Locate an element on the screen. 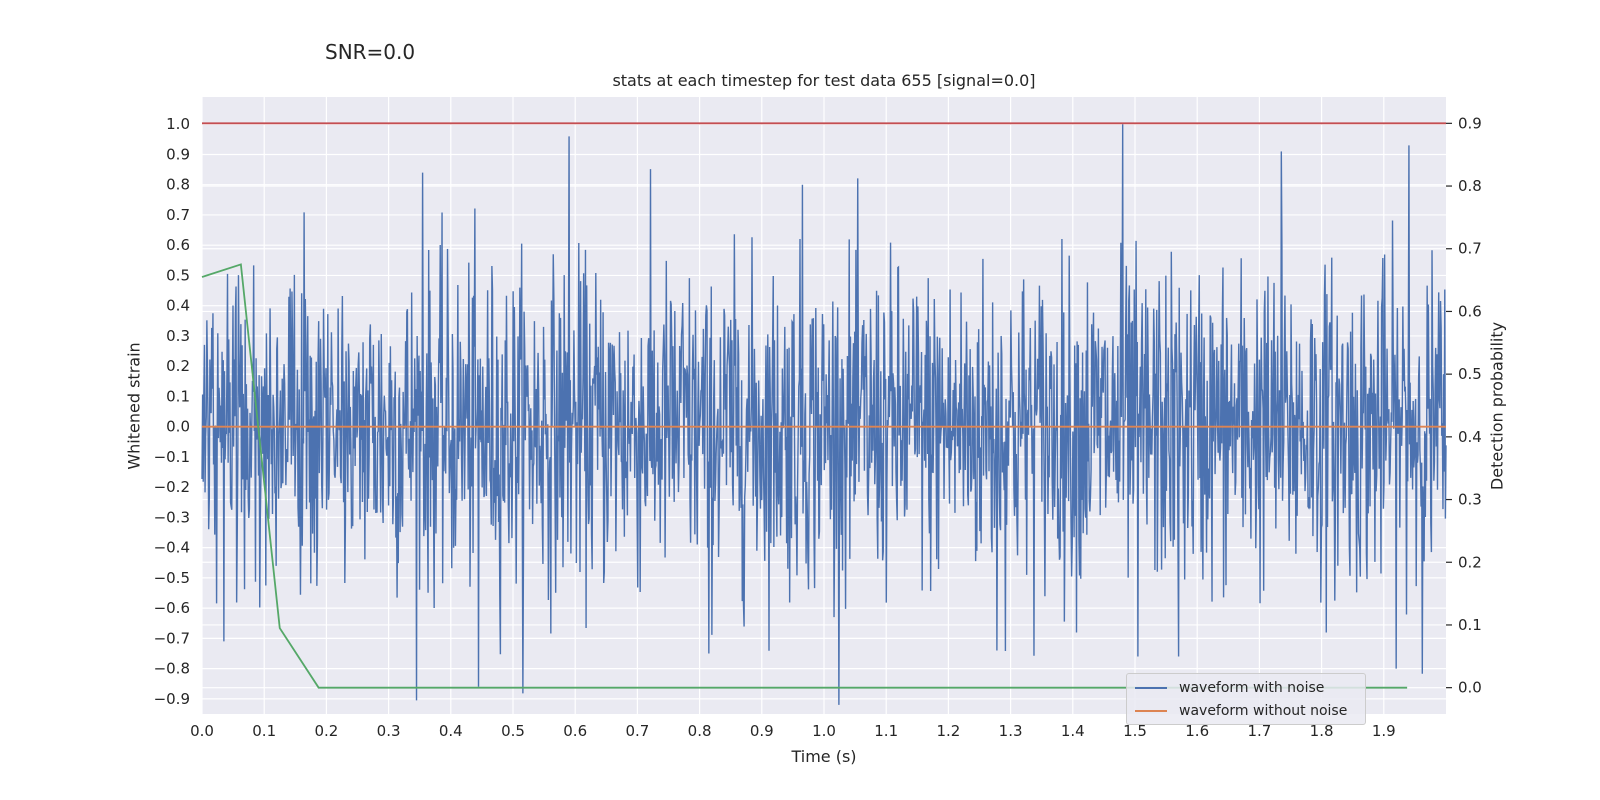 The height and width of the screenshot is (800, 1600). y-tick-label: 0.1 is located at coordinates (178, 396).